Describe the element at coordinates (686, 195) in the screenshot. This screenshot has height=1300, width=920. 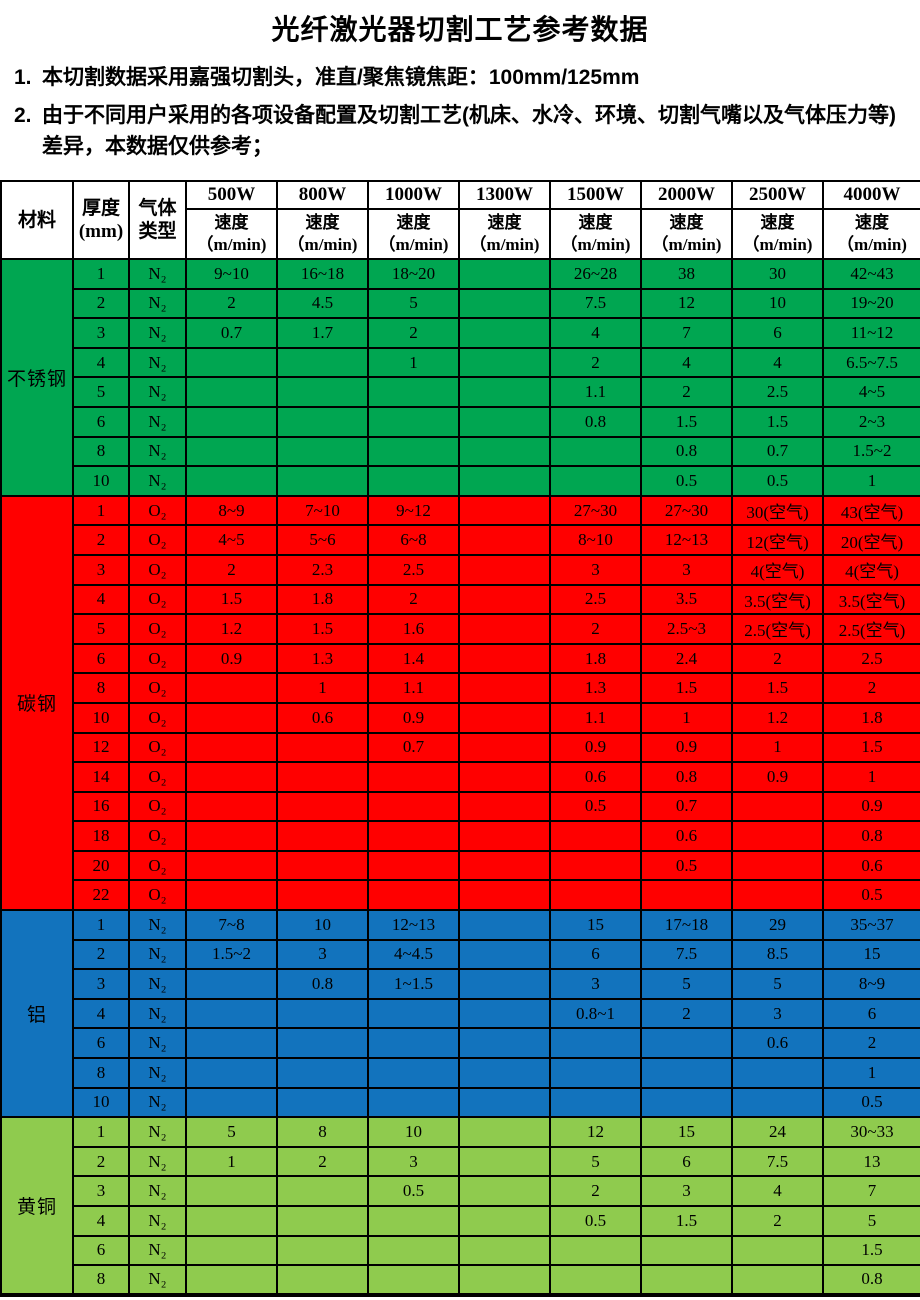
I see `header-power: 2000W` at that location.